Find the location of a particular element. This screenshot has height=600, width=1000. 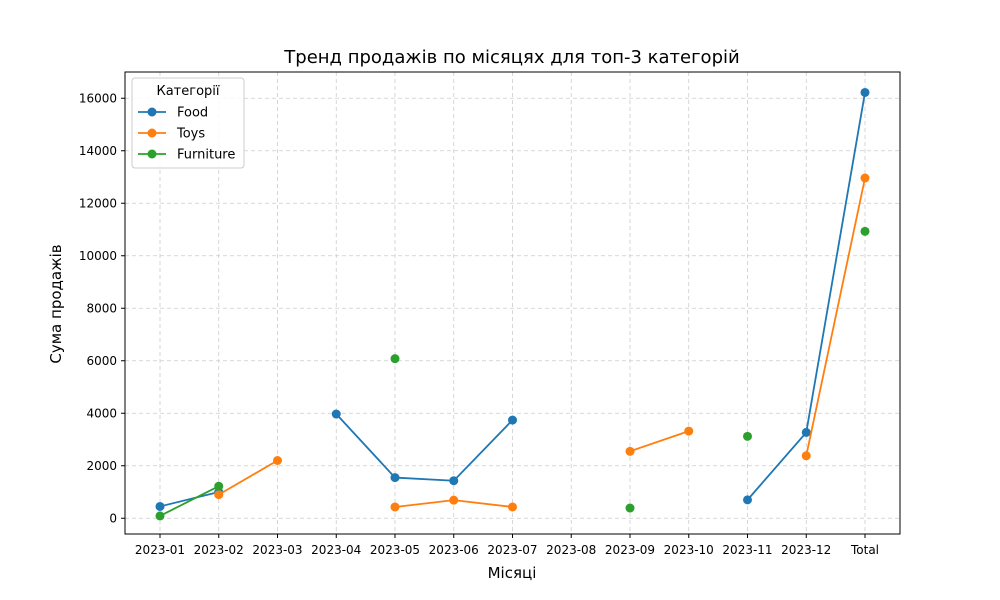

y-tick-label: 2000 is located at coordinates (101, 466).